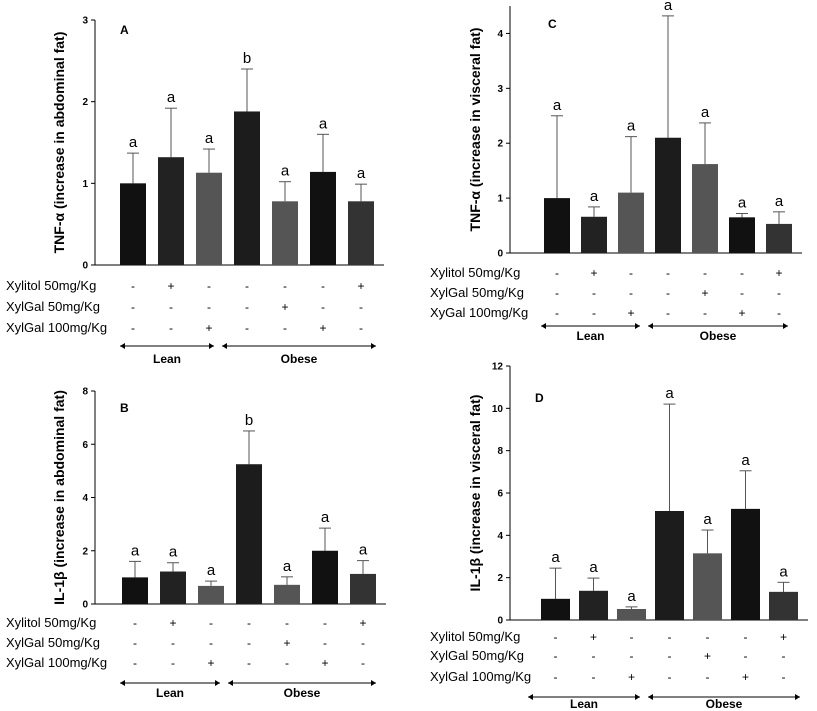 Image resolution: width=817 pixels, height=711 pixels. What do you see at coordinates (51, 622) in the screenshot?
I see `treatment-row-label: Xylitol 50mg/Kg` at bounding box center [51, 622].